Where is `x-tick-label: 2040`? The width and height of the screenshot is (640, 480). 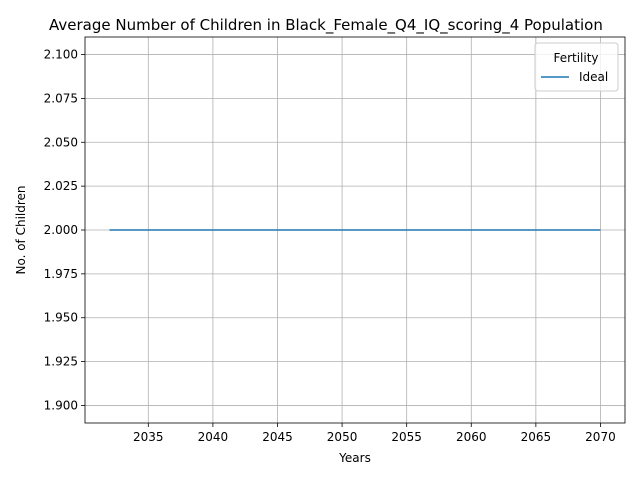 x-tick-label: 2040 is located at coordinates (213, 437).